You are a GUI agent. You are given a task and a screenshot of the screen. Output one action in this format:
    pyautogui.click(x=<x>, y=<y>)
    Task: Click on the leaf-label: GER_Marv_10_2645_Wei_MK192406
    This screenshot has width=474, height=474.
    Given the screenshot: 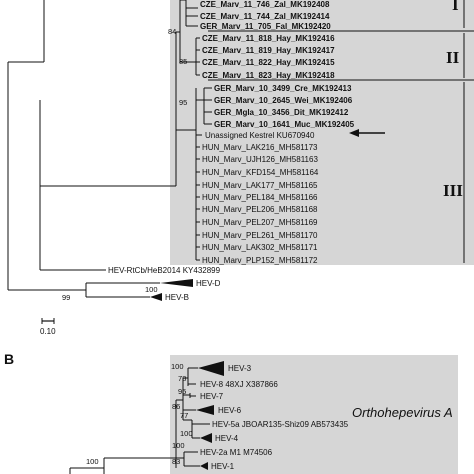 What is the action you would take?
    pyautogui.click(x=283, y=100)
    